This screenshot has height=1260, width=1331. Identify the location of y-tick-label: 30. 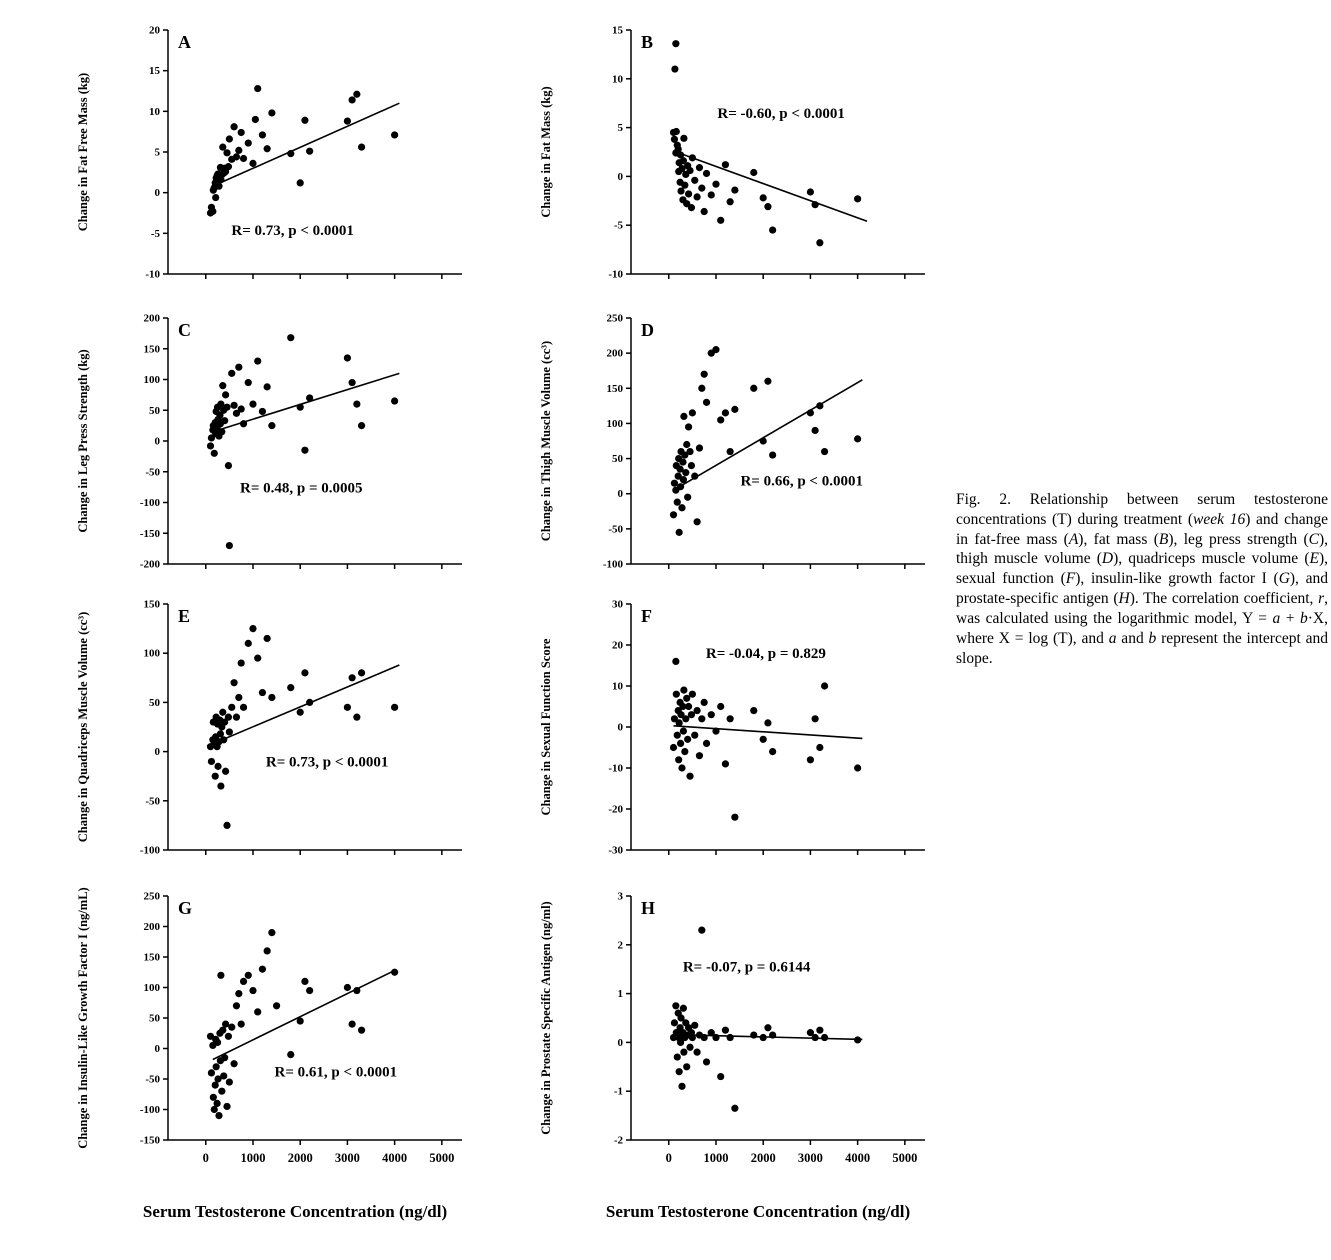
(618, 605).